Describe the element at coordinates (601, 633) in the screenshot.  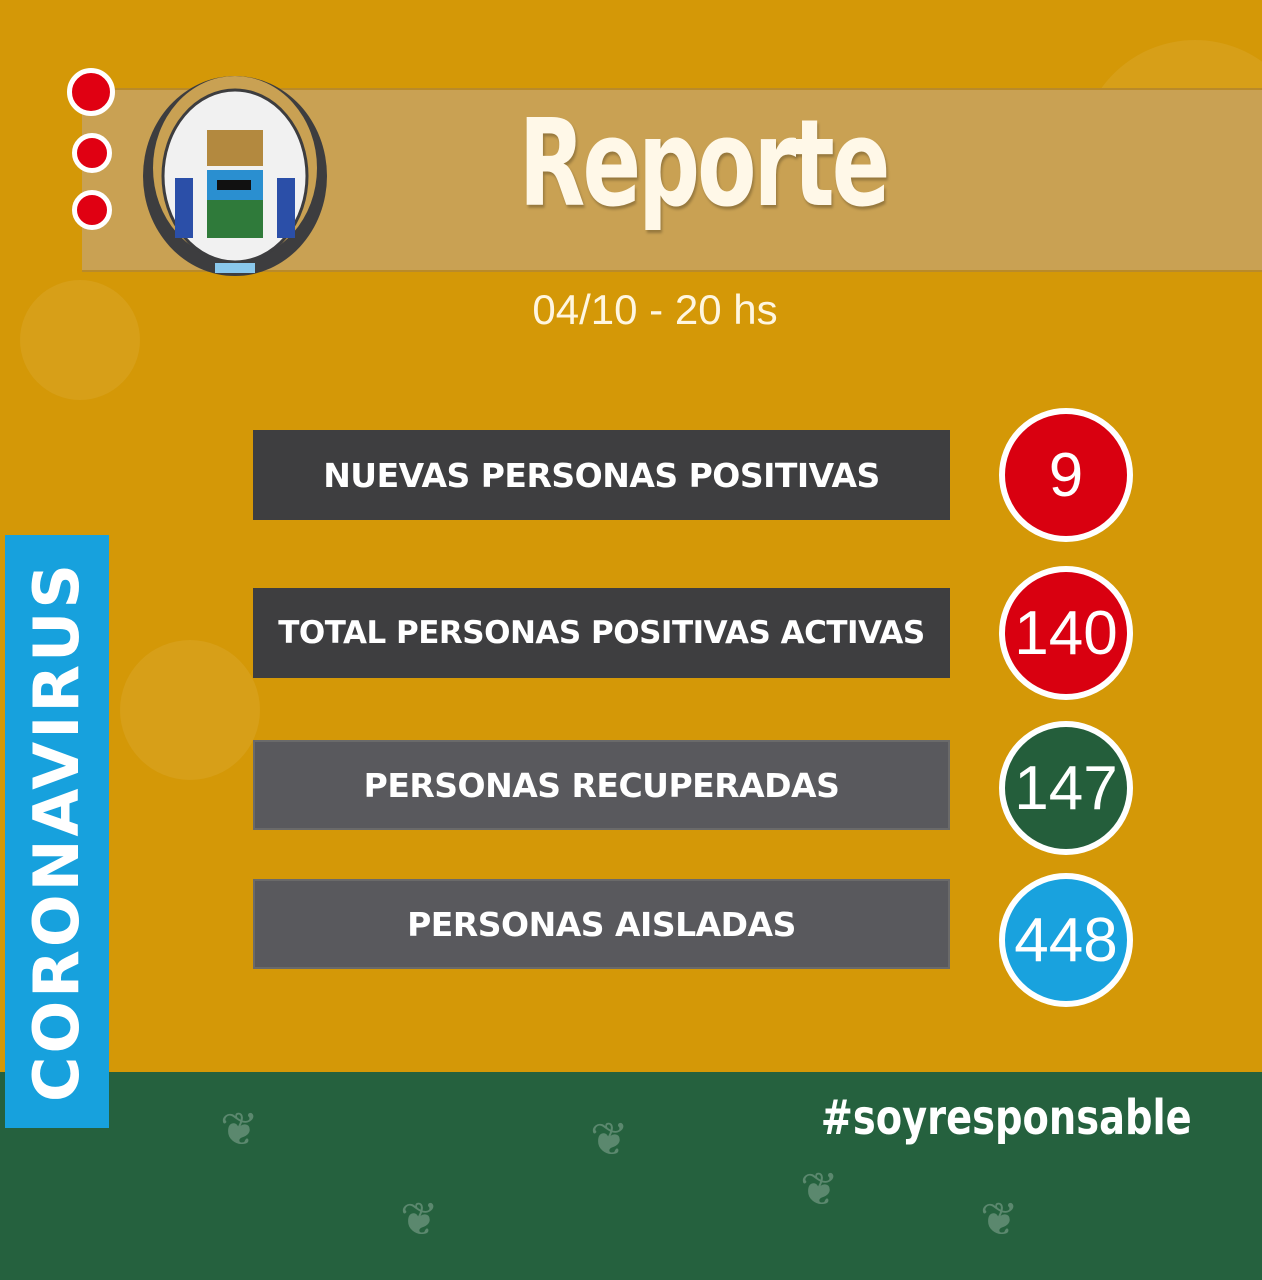
I see `stat-label-active-positives: TOTAL PERSONAS POSITIVAS ACTIVAS` at that location.